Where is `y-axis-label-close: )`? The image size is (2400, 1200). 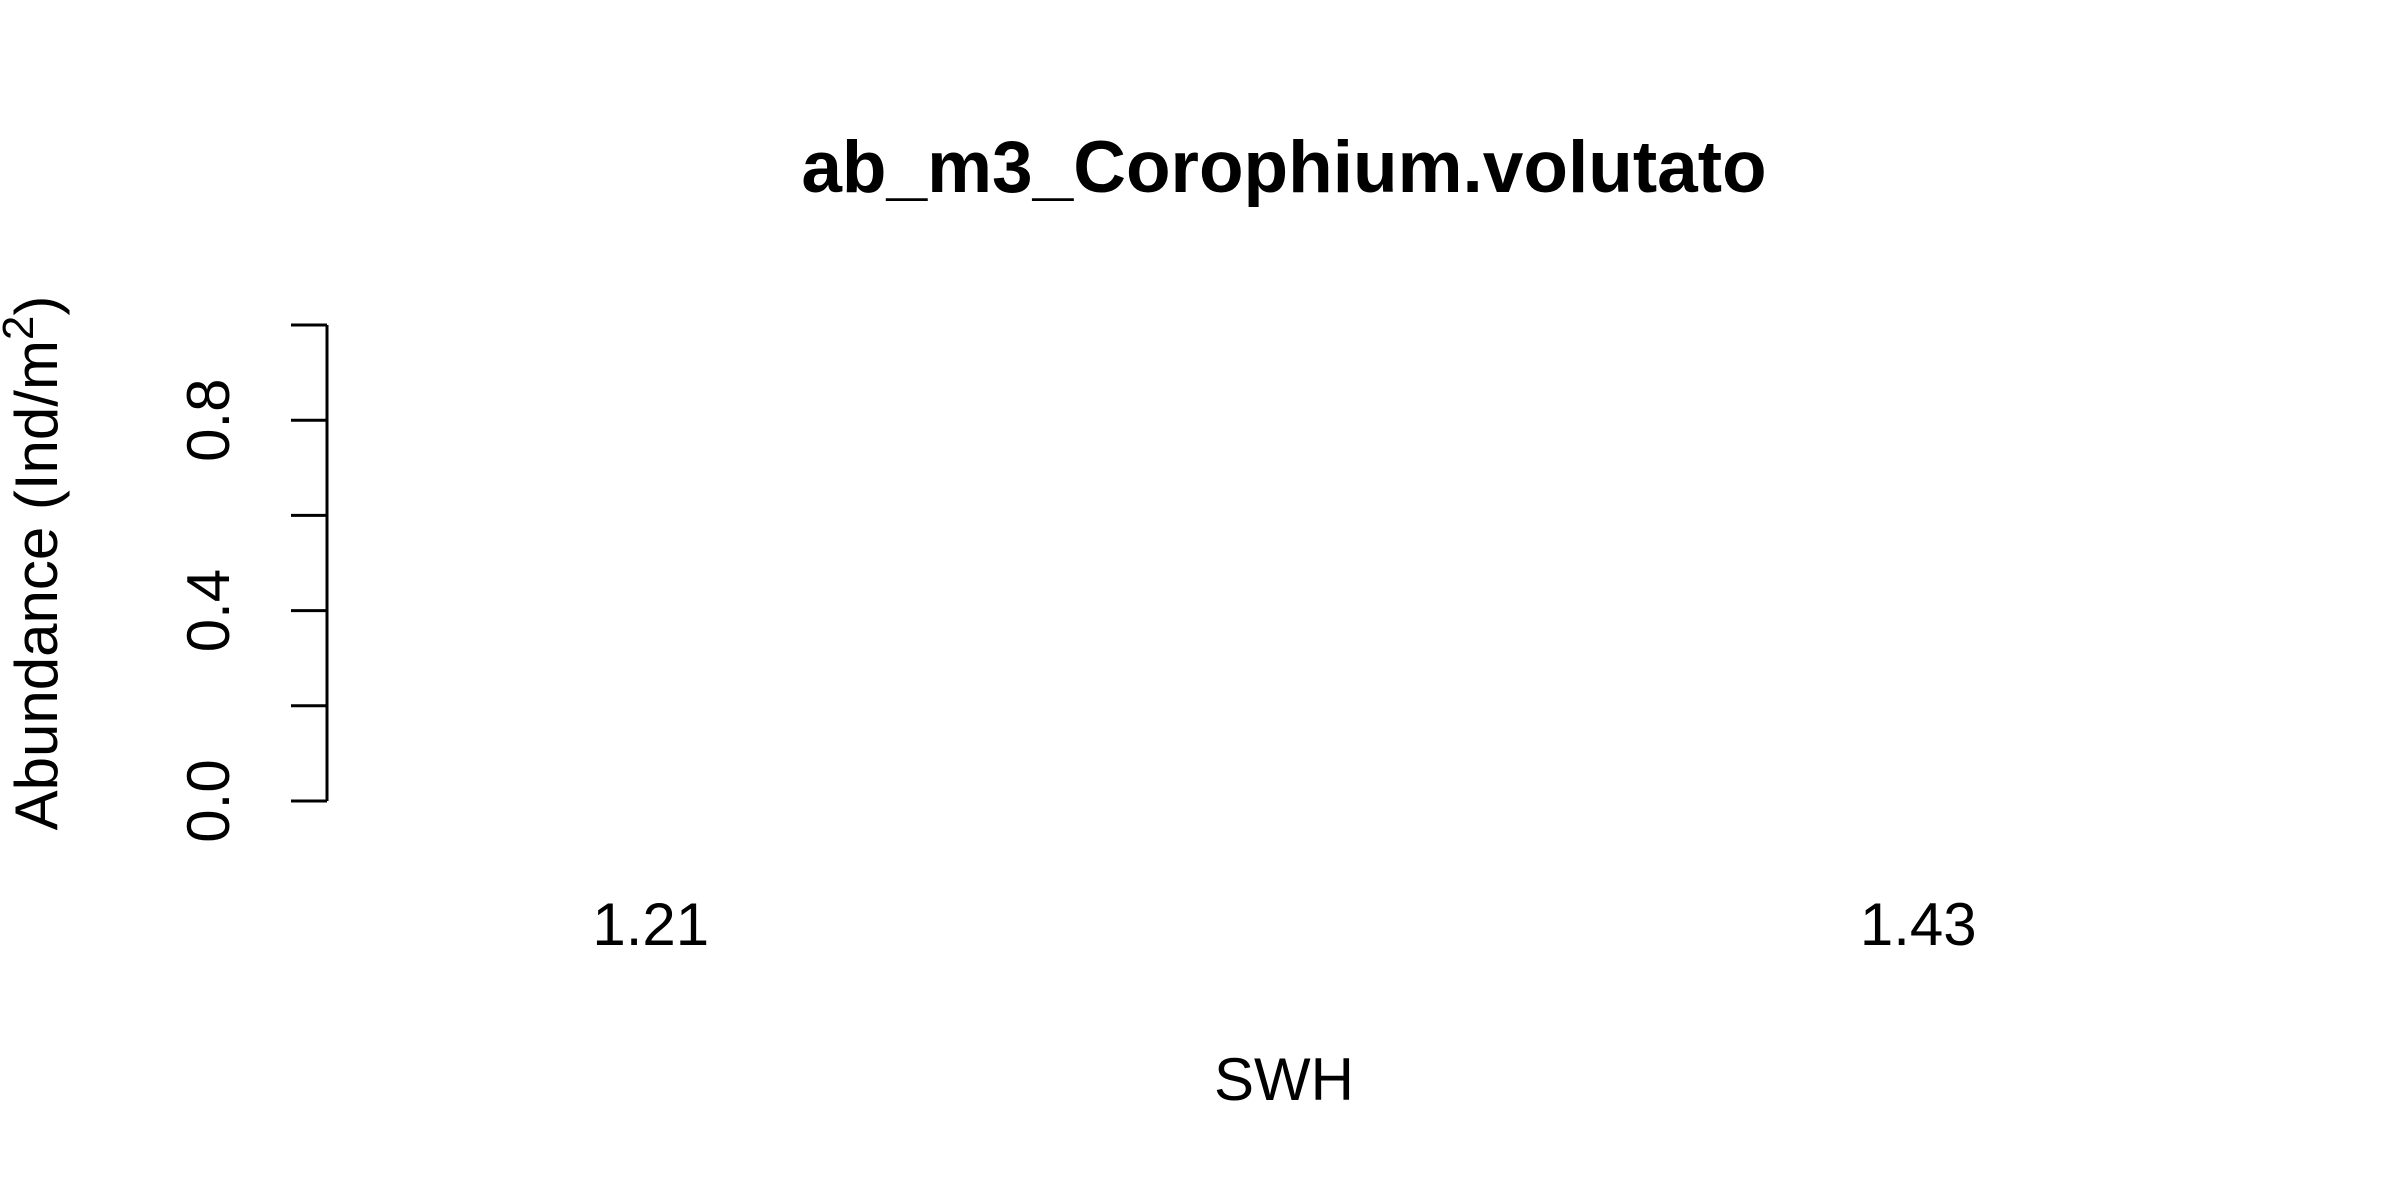
y-axis-label-close: ) is located at coordinates (36, 306).